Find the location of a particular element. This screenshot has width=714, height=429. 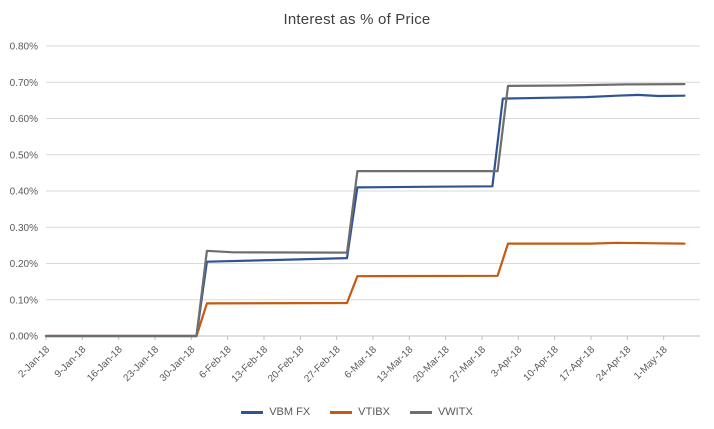

legend-swatch-vtibx is located at coordinates (341, 412).